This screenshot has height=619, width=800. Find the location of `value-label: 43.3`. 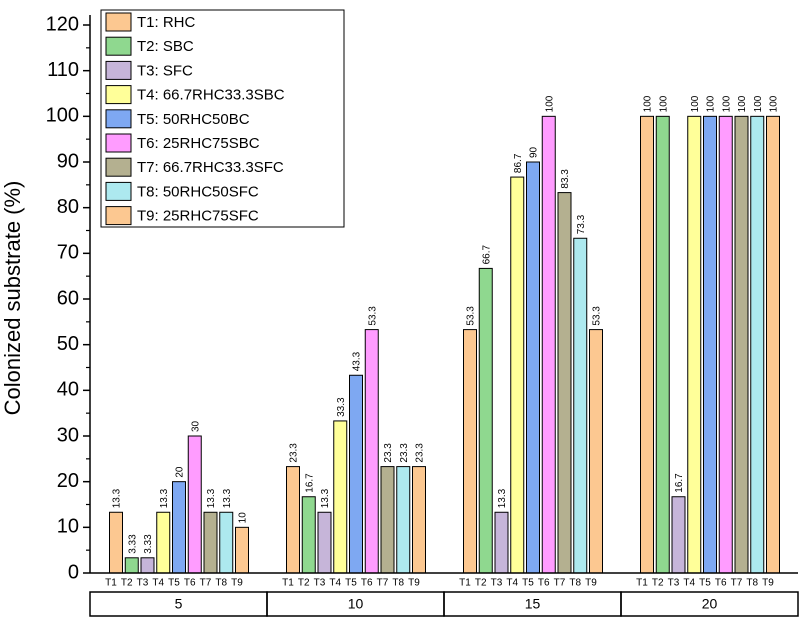

value-label: 43.3 is located at coordinates (357, 361).